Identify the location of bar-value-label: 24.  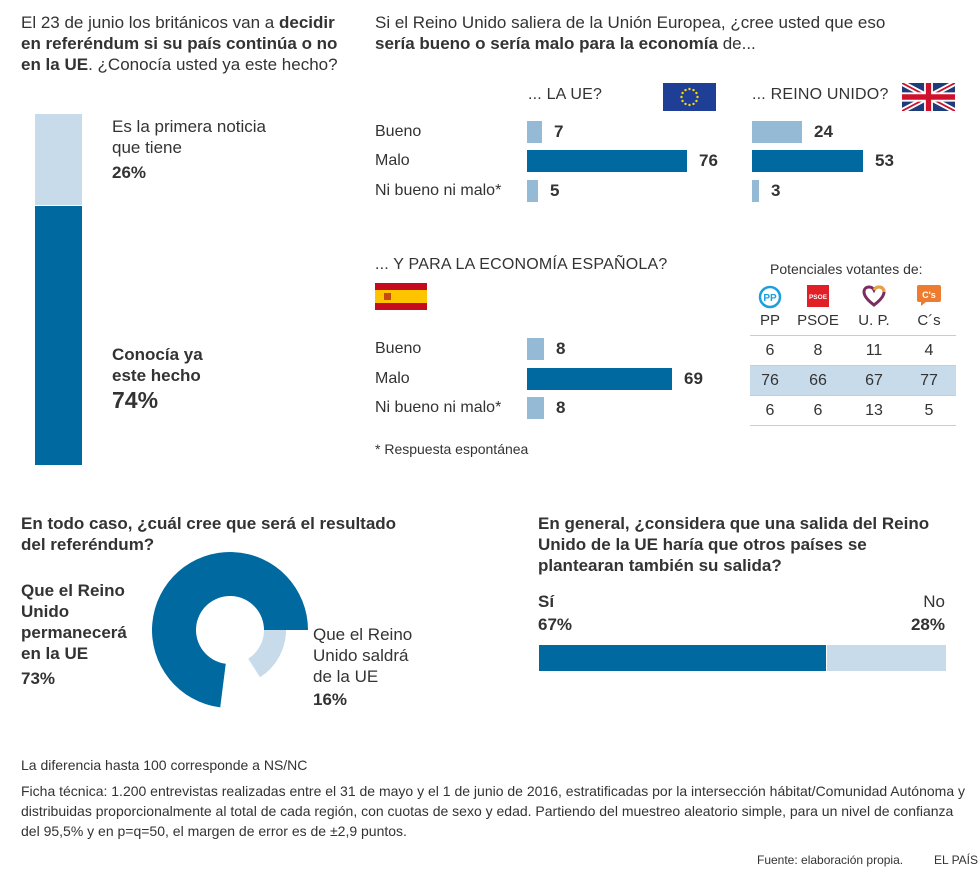
(823, 131).